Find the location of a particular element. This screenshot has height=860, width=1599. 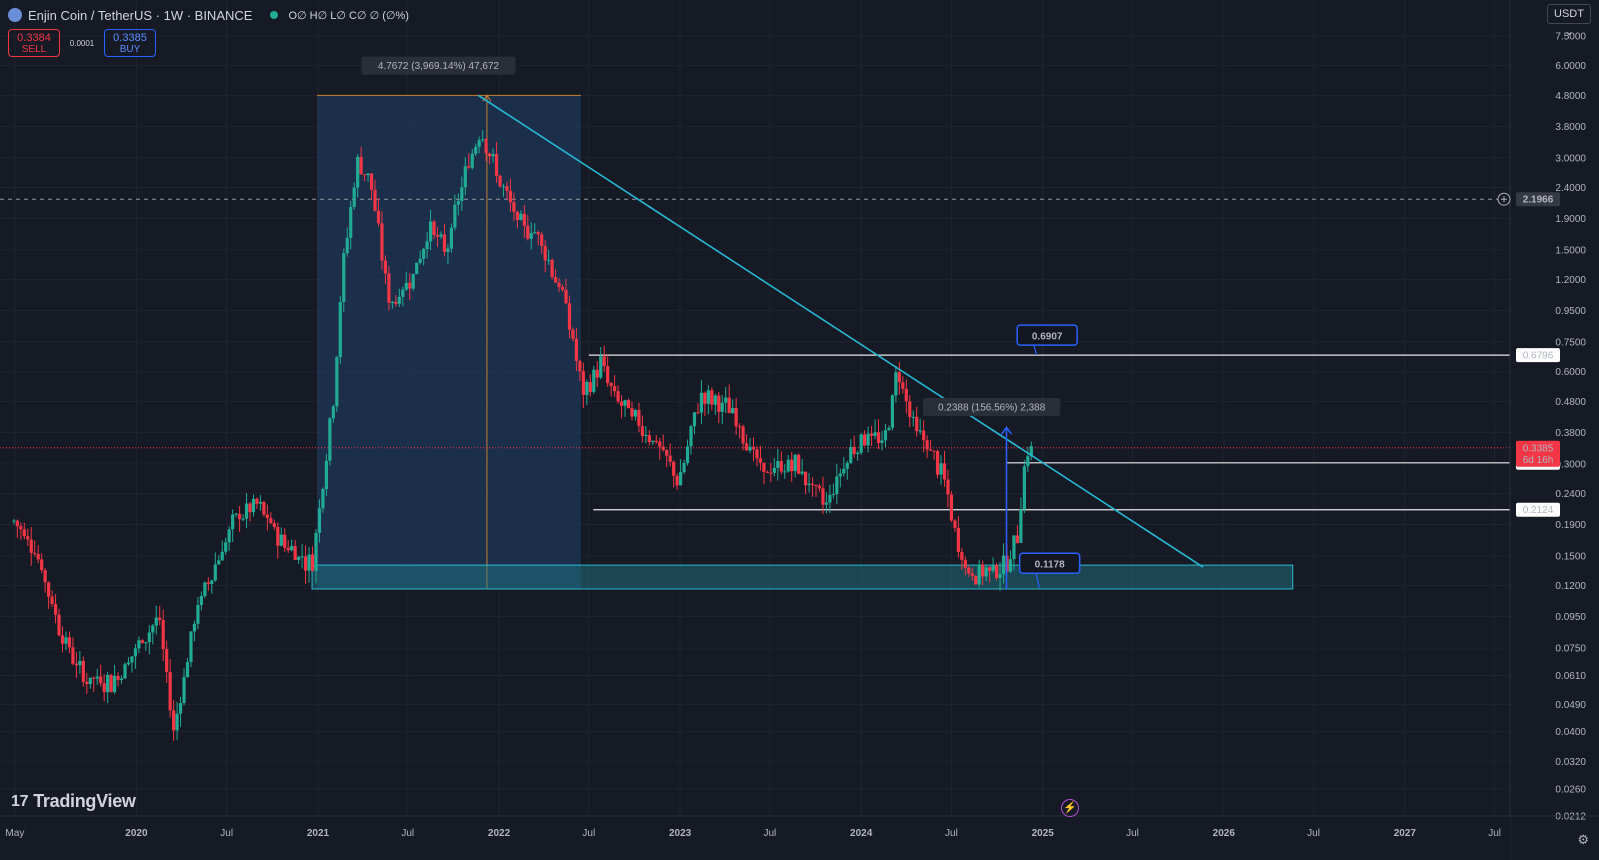

y-tick-label: 0.0950 is located at coordinates (1570, 617).